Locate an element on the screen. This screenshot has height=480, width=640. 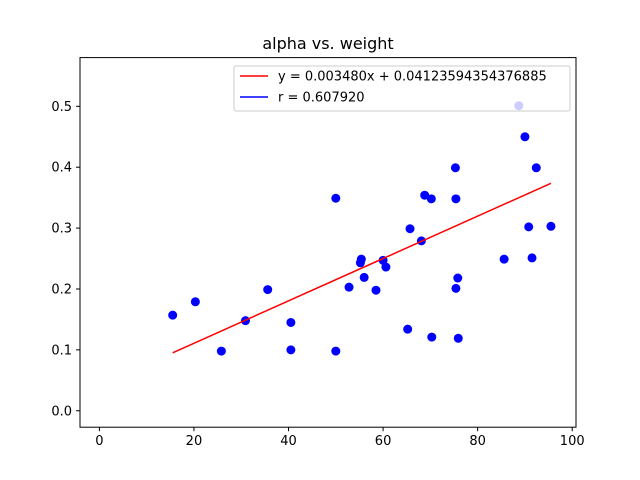
x-tick-label: 40 is located at coordinates (288, 441).